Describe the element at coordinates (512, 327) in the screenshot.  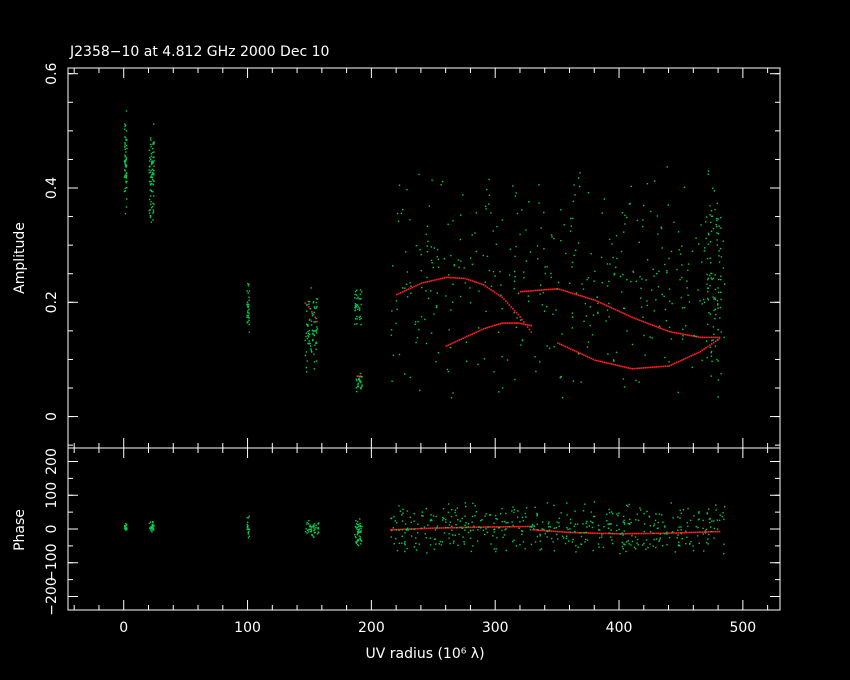
I see `amplitude-model-points` at that location.